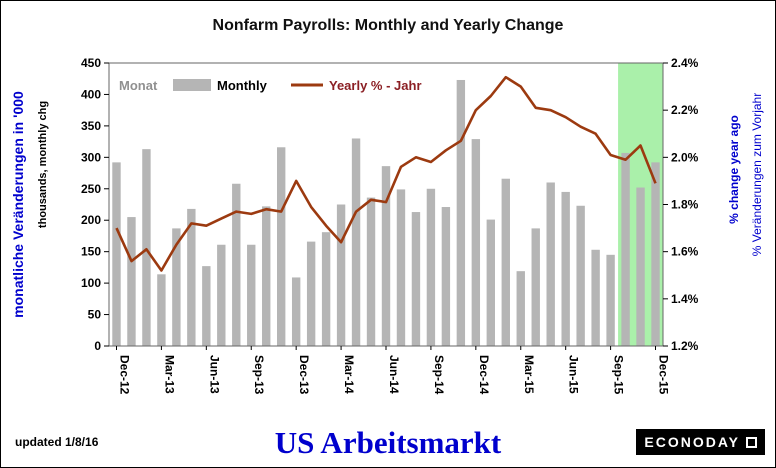 The image size is (776, 468). I want to click on right-axis-title-en: % change year ago, so click(734, 169).